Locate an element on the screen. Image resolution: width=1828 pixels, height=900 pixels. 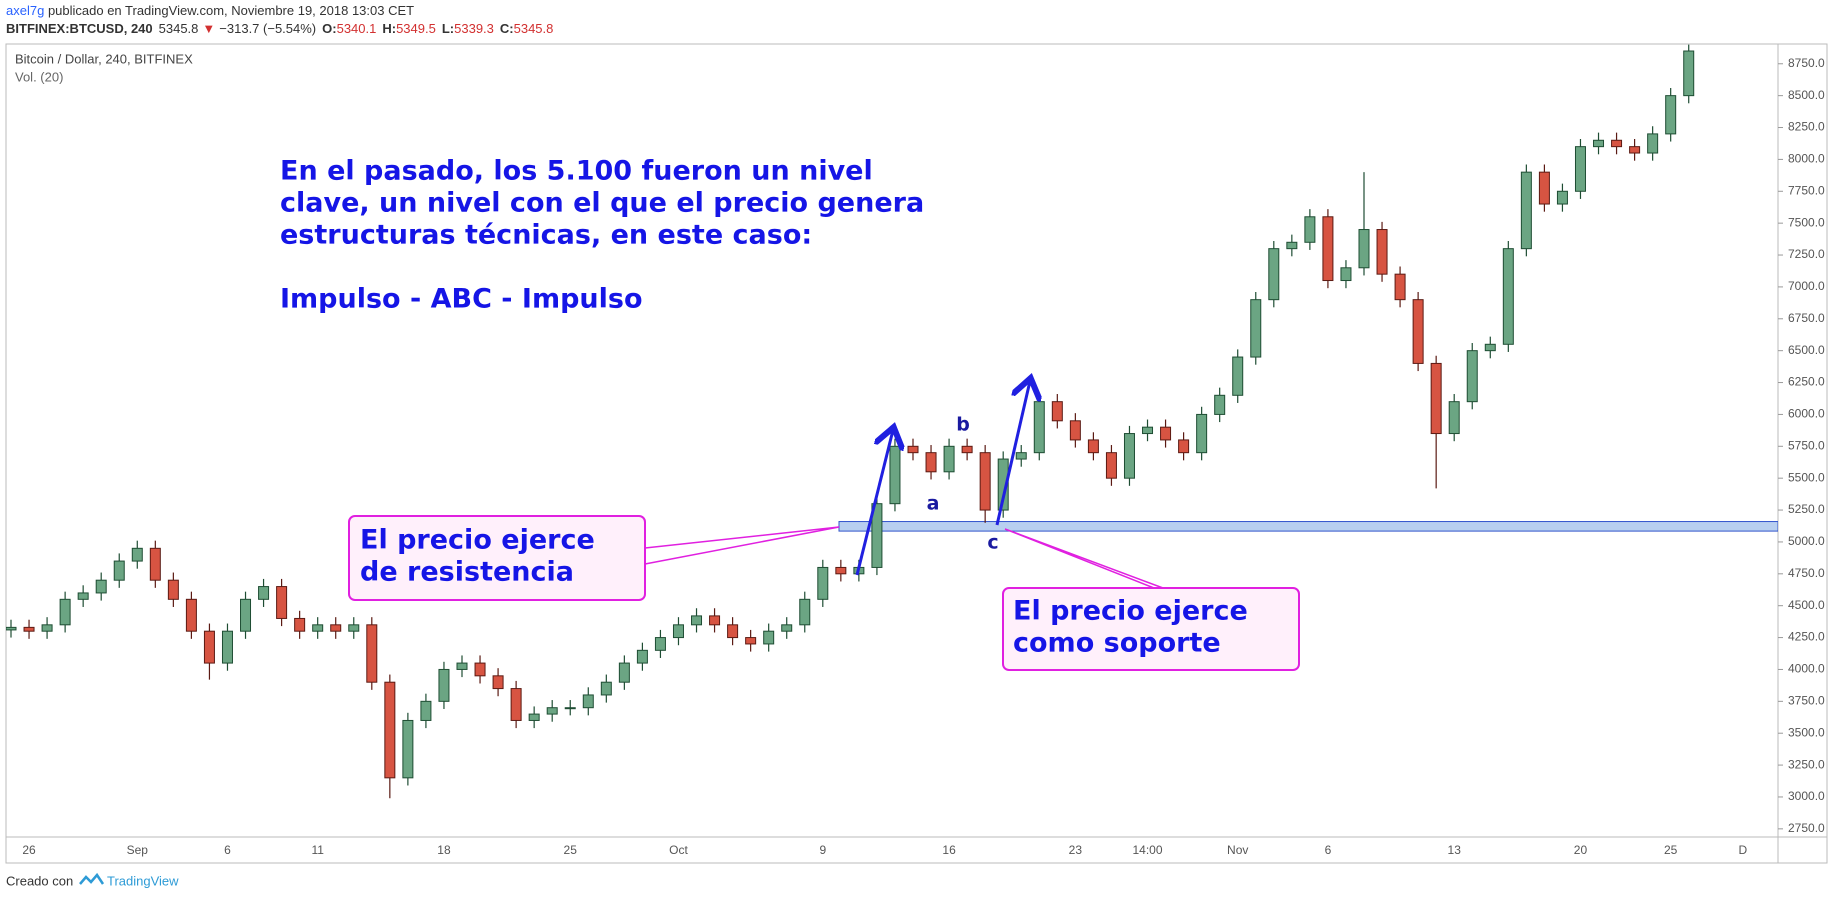
author: axel7g is located at coordinates (25, 10).